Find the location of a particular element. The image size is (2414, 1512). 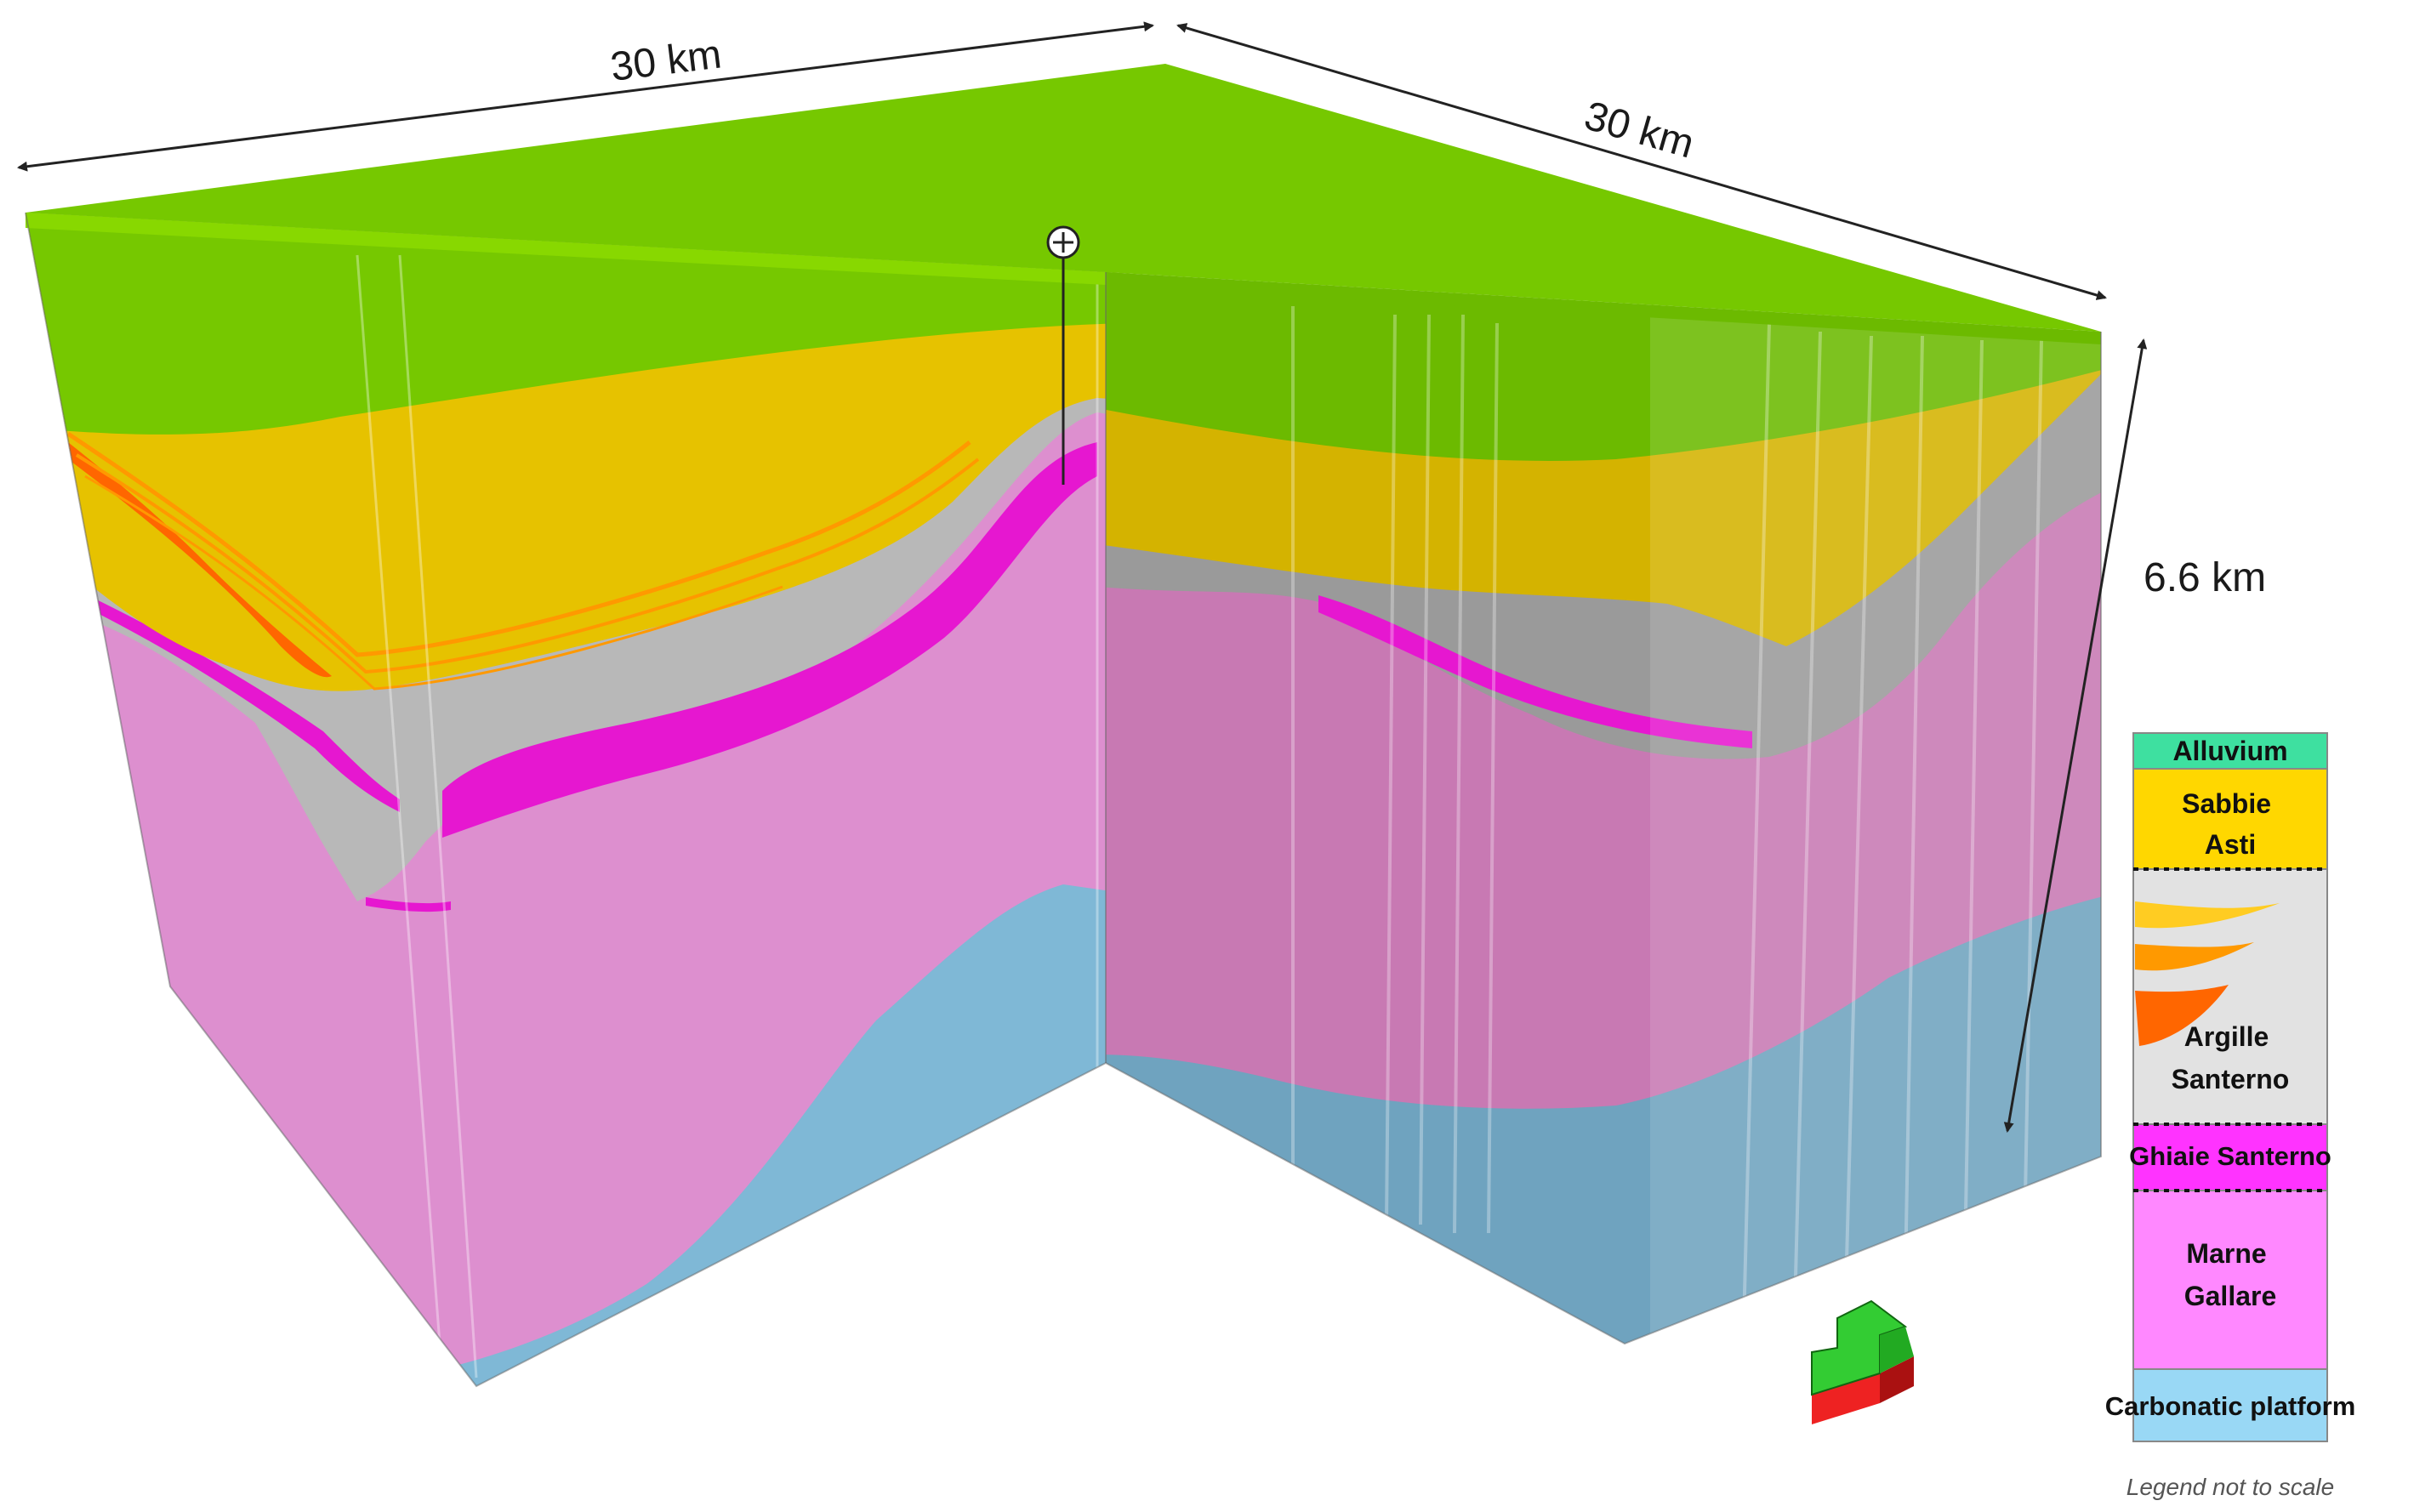

legend-swatch-alluvium is located at coordinates (2230, 751).